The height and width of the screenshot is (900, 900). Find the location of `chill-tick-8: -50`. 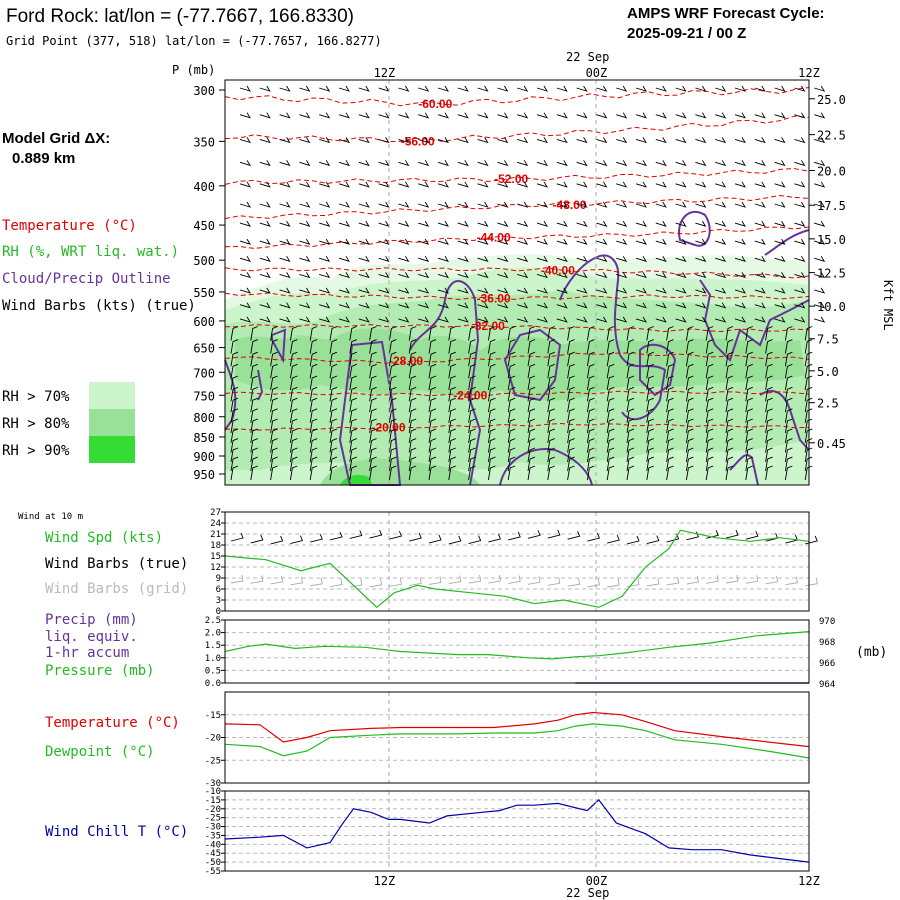

chill-tick-8: -50 is located at coordinates (213, 863).